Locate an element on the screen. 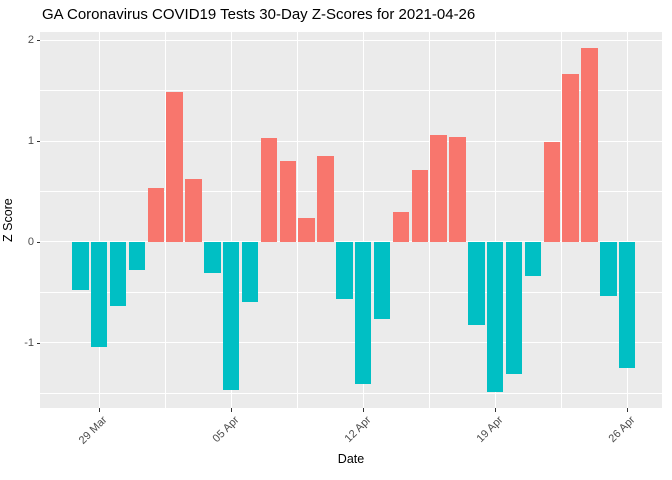  x-axis-title: Date is located at coordinates (351, 459).